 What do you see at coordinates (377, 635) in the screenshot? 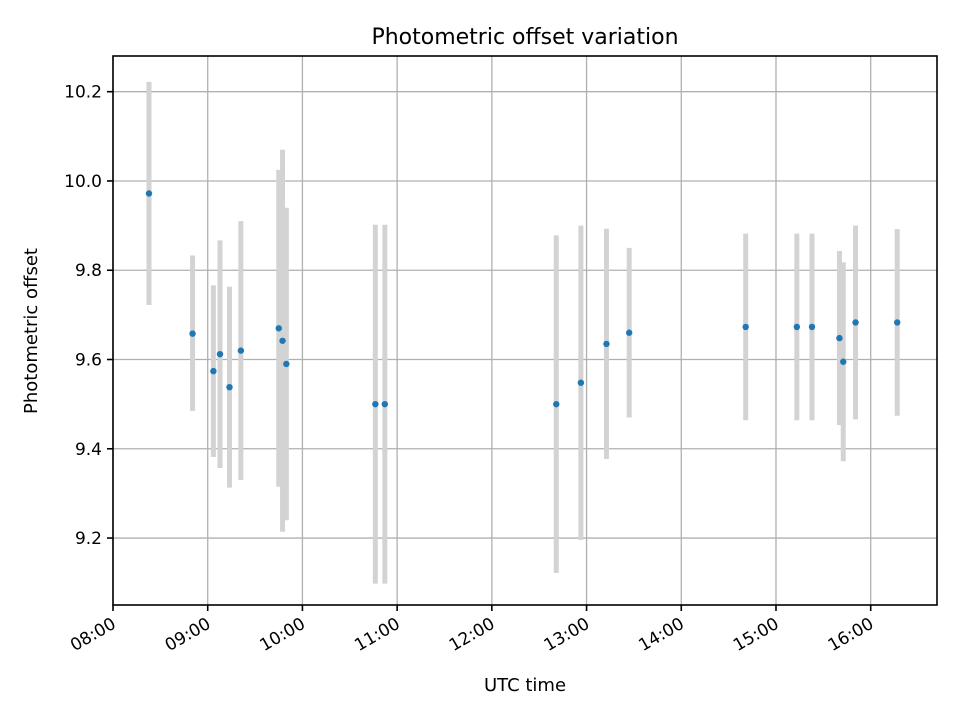
I see `x-tick-label: 11:00` at bounding box center [377, 635].